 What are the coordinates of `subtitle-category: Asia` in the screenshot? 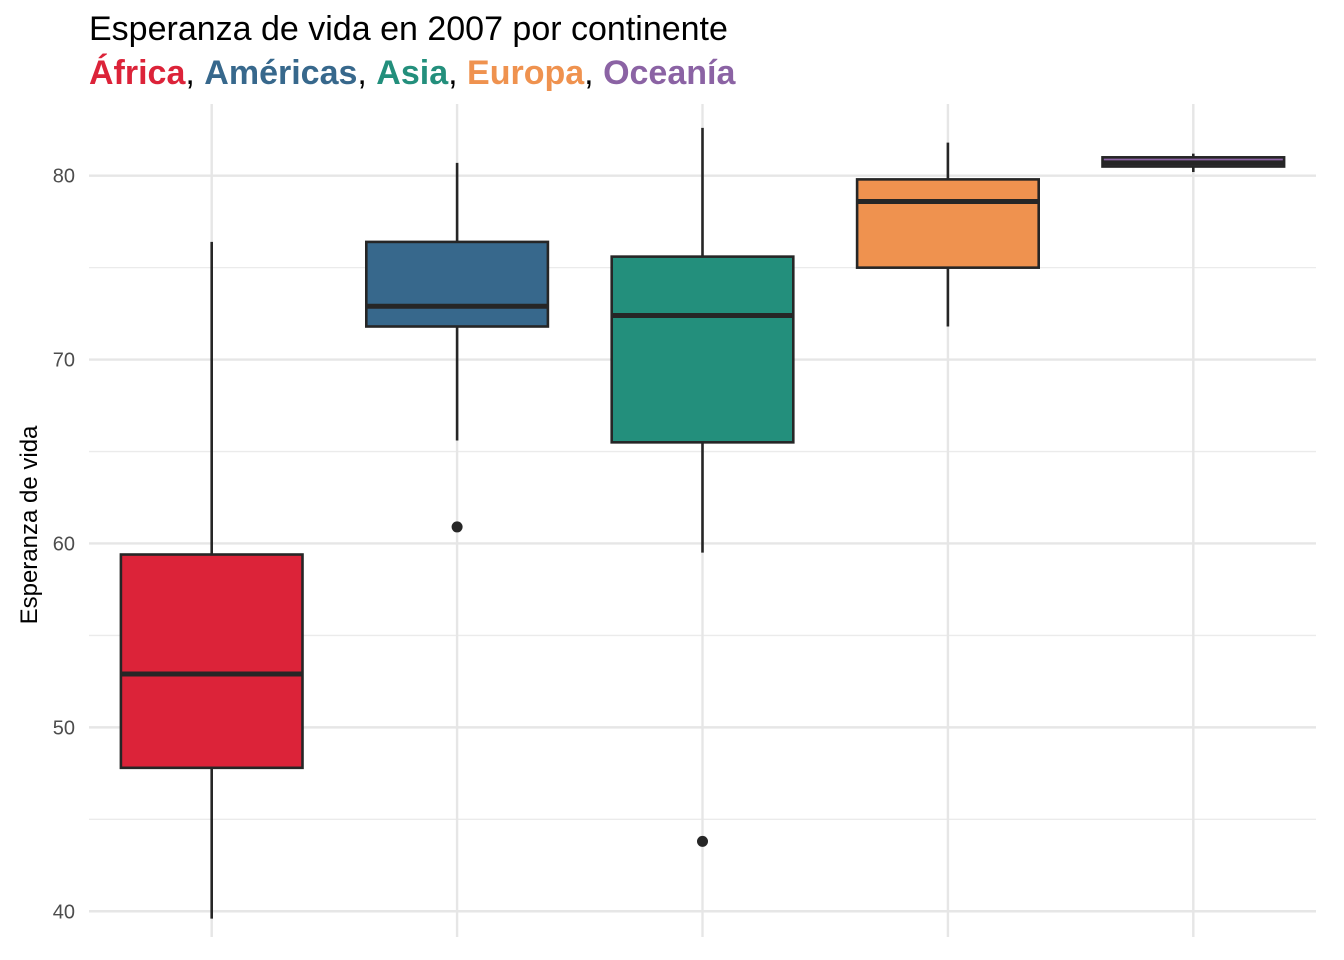 It's located at (412, 73).